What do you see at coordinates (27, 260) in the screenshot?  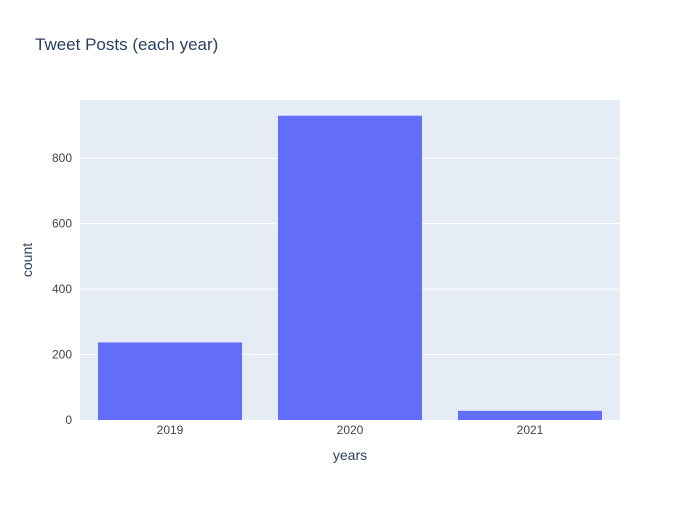 I see `y-axis-label: count` at bounding box center [27, 260].